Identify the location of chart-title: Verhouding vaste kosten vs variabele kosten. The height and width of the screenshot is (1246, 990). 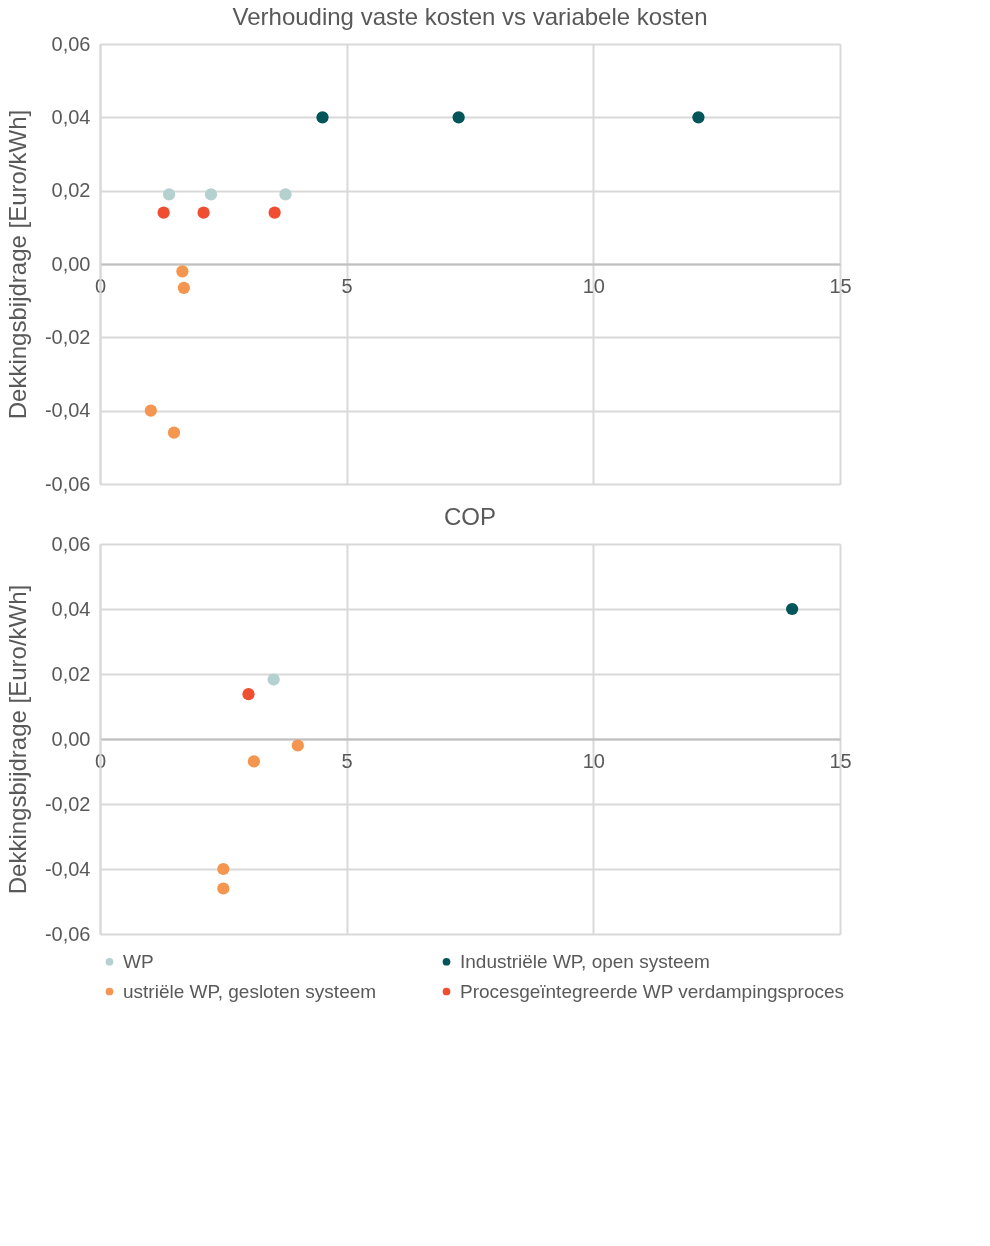
(470, 16).